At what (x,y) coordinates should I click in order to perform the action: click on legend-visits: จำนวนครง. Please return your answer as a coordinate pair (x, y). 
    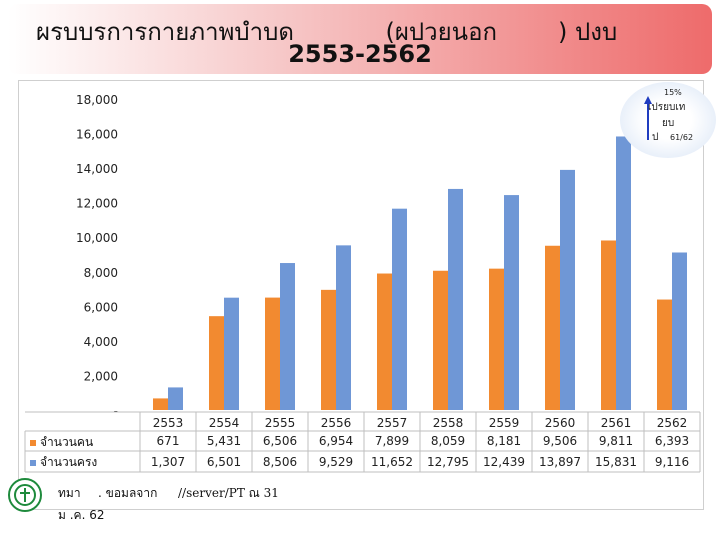
    Looking at the image, I should click on (63, 462).